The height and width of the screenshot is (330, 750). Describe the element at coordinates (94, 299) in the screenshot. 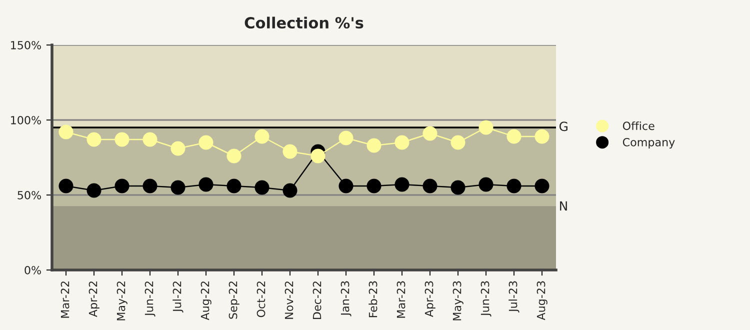

I see `x-tick-label: Apr-22` at that location.